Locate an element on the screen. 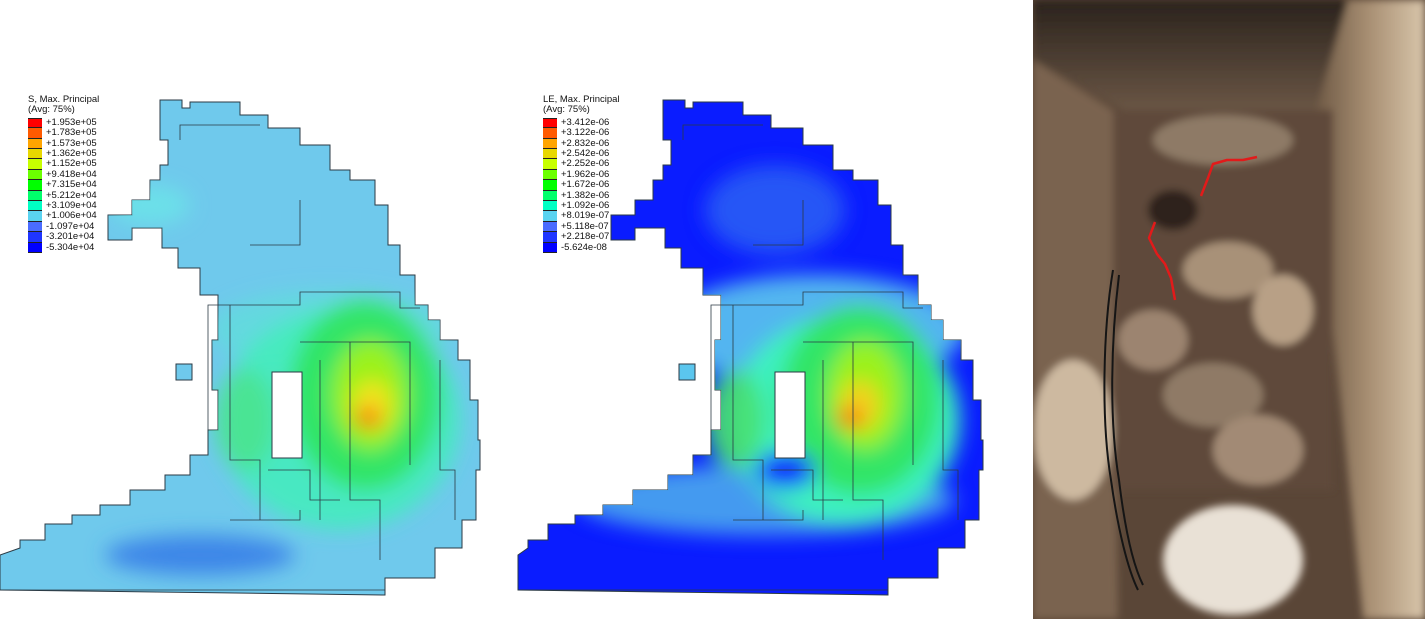  photo-right-wall is located at coordinates (1369, 309).